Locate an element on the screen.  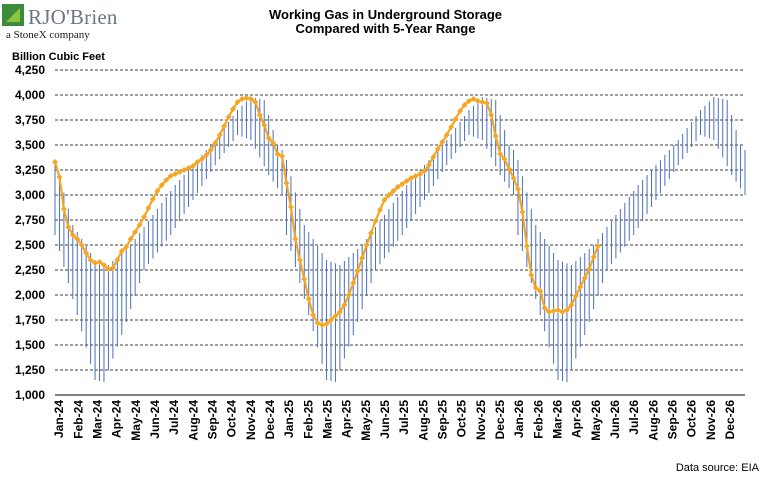
x-tick-label: Feb-24 is located at coordinates (78, 419).